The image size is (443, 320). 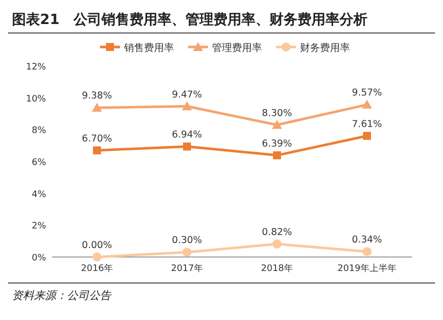 What do you see at coordinates (237, 48) in the screenshot?
I see `legend-label: 管理费用率` at bounding box center [237, 48].